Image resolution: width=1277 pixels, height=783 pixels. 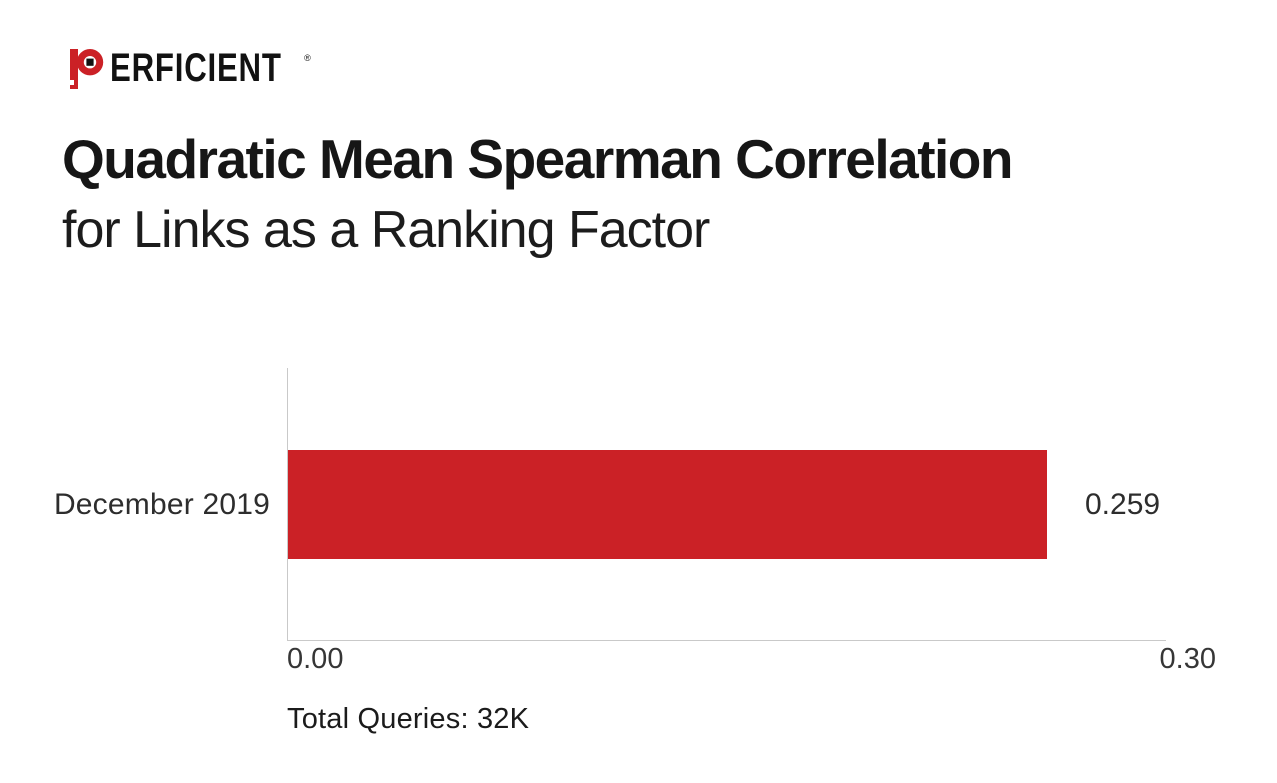 I want to click on perficient-wordmark: ERFICIENT, so click(x=196, y=68).